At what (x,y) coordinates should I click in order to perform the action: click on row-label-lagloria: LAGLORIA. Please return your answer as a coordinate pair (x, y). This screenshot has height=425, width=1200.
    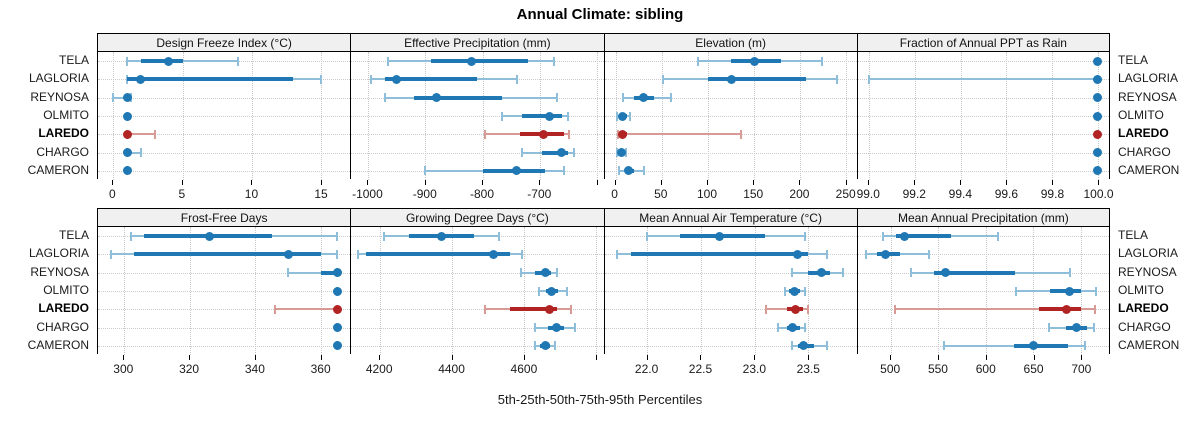
    Looking at the image, I should click on (58, 78).